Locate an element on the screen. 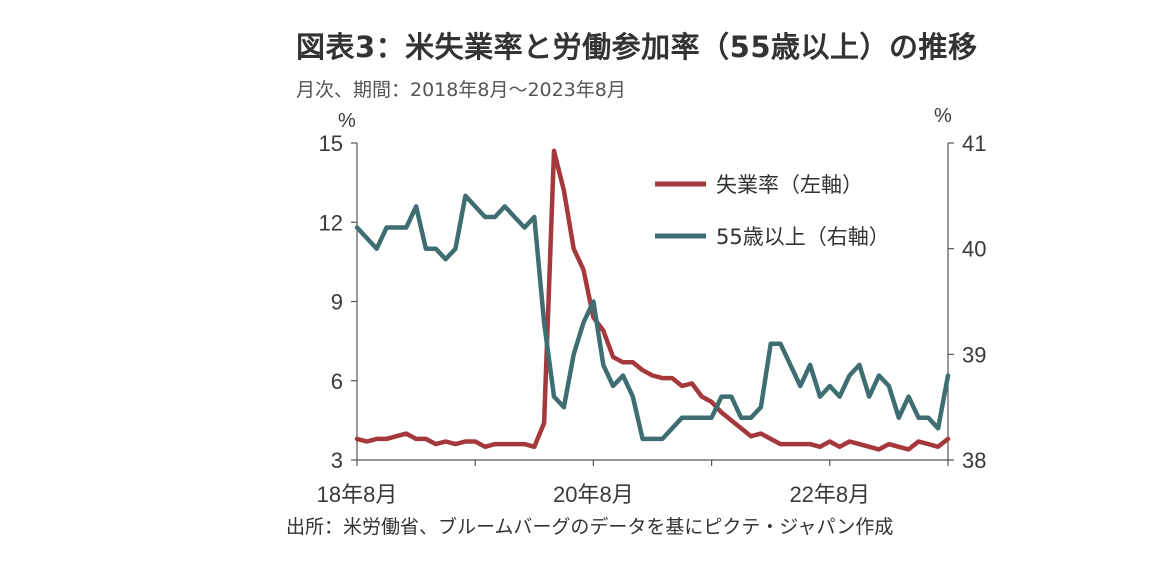 This screenshot has height=577, width=1152. source-note: 出所：米労働省、ブルームバーグのデータを基にピクテ・ジャパン作成 is located at coordinates (590, 527).